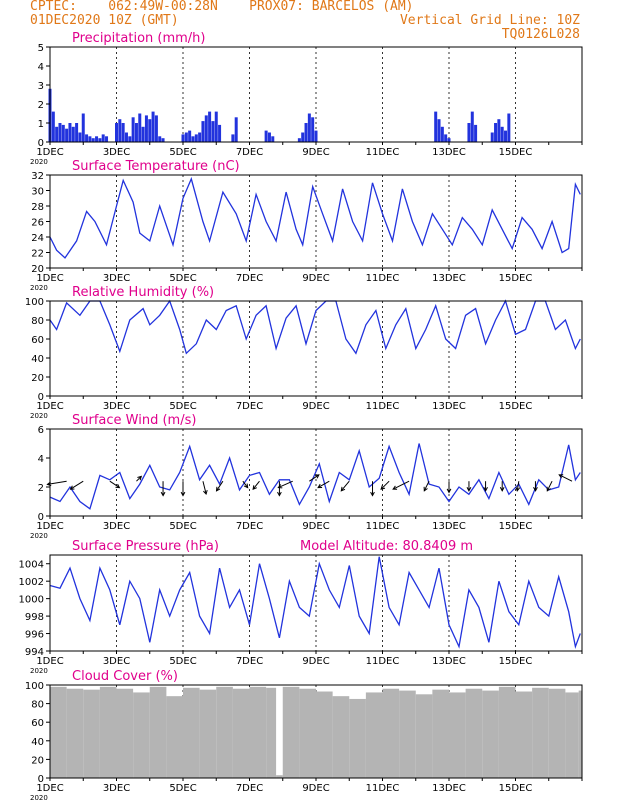  Describe the element at coordinates (145, 546) in the screenshot. I see `panel-title: Surface Pressure (hPa)` at that location.